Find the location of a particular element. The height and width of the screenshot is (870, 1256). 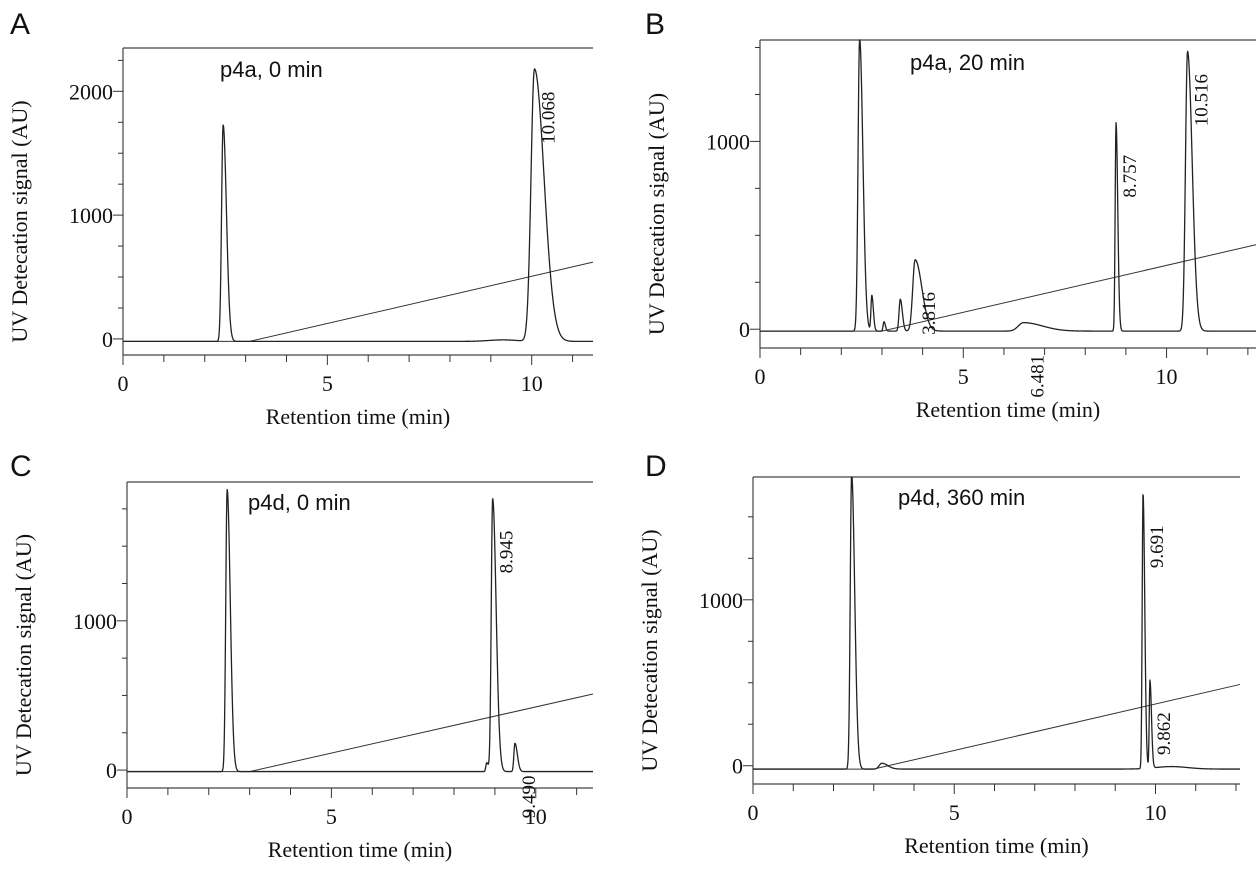

panel-letter: A is located at coordinates (20, 24).